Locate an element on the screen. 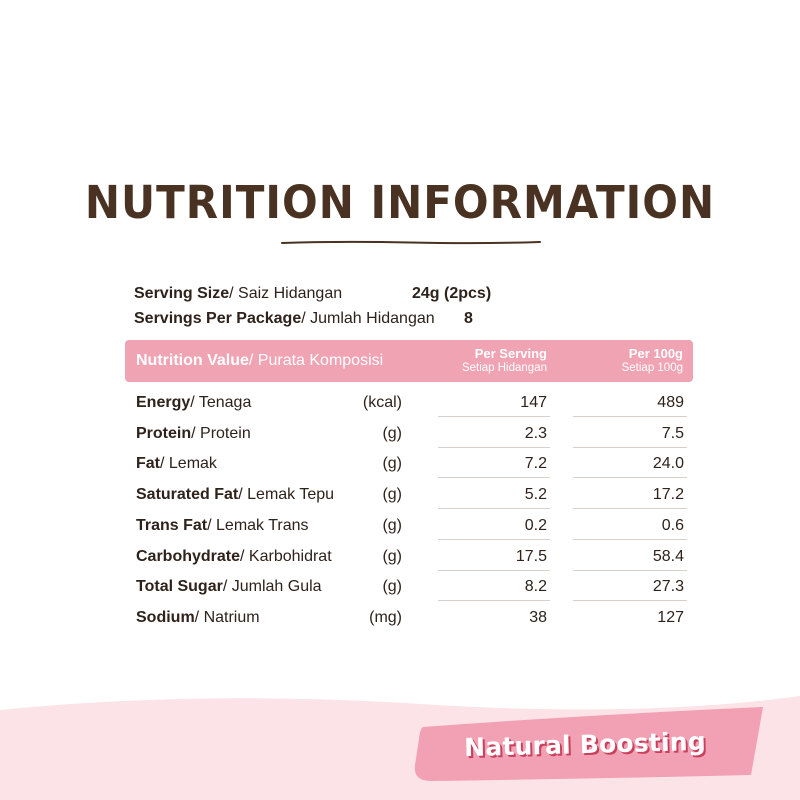  nutrient-name-bold: Saturated Fat is located at coordinates (187, 495).